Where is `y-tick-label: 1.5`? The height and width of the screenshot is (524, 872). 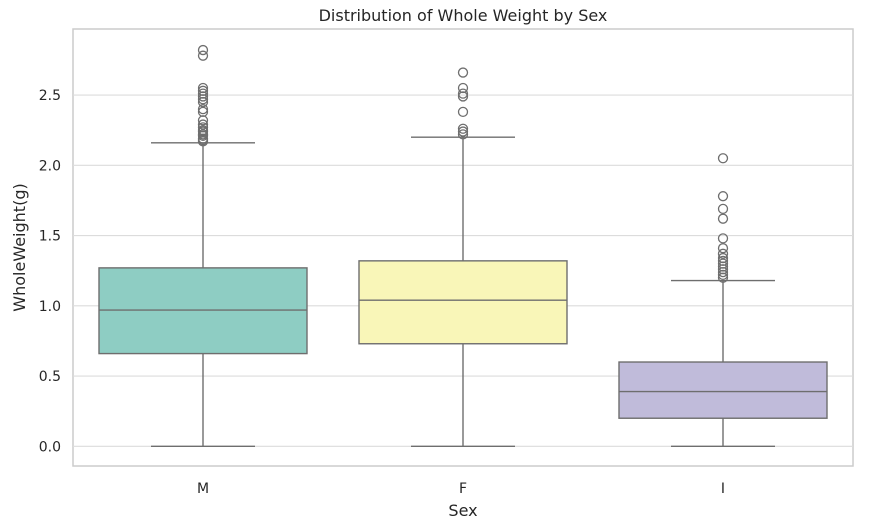
y-tick-label: 1.5 is located at coordinates (50, 237).